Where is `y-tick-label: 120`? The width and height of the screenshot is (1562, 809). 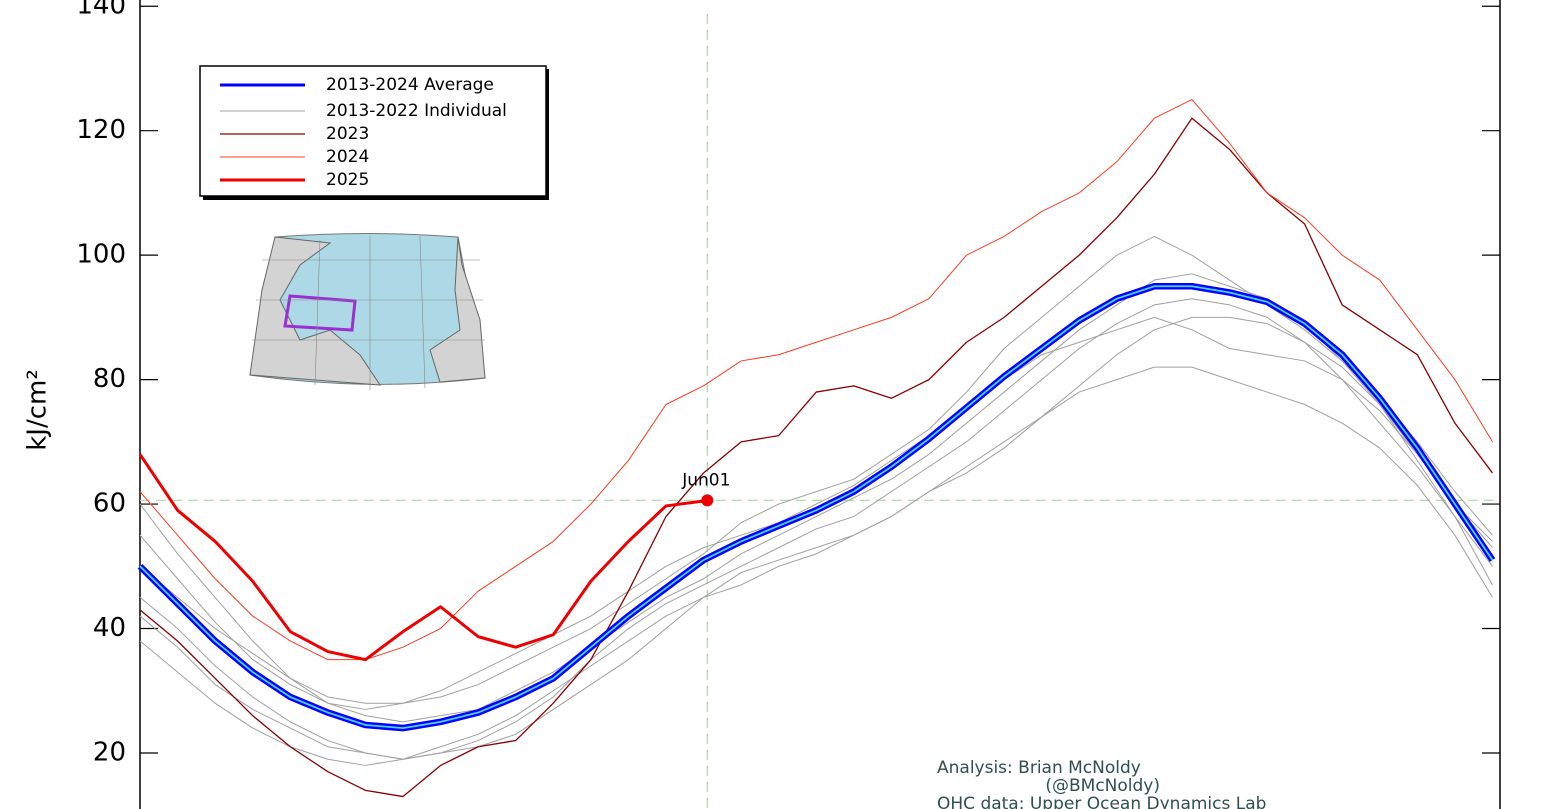
y-tick-label: 120 is located at coordinates (101, 130).